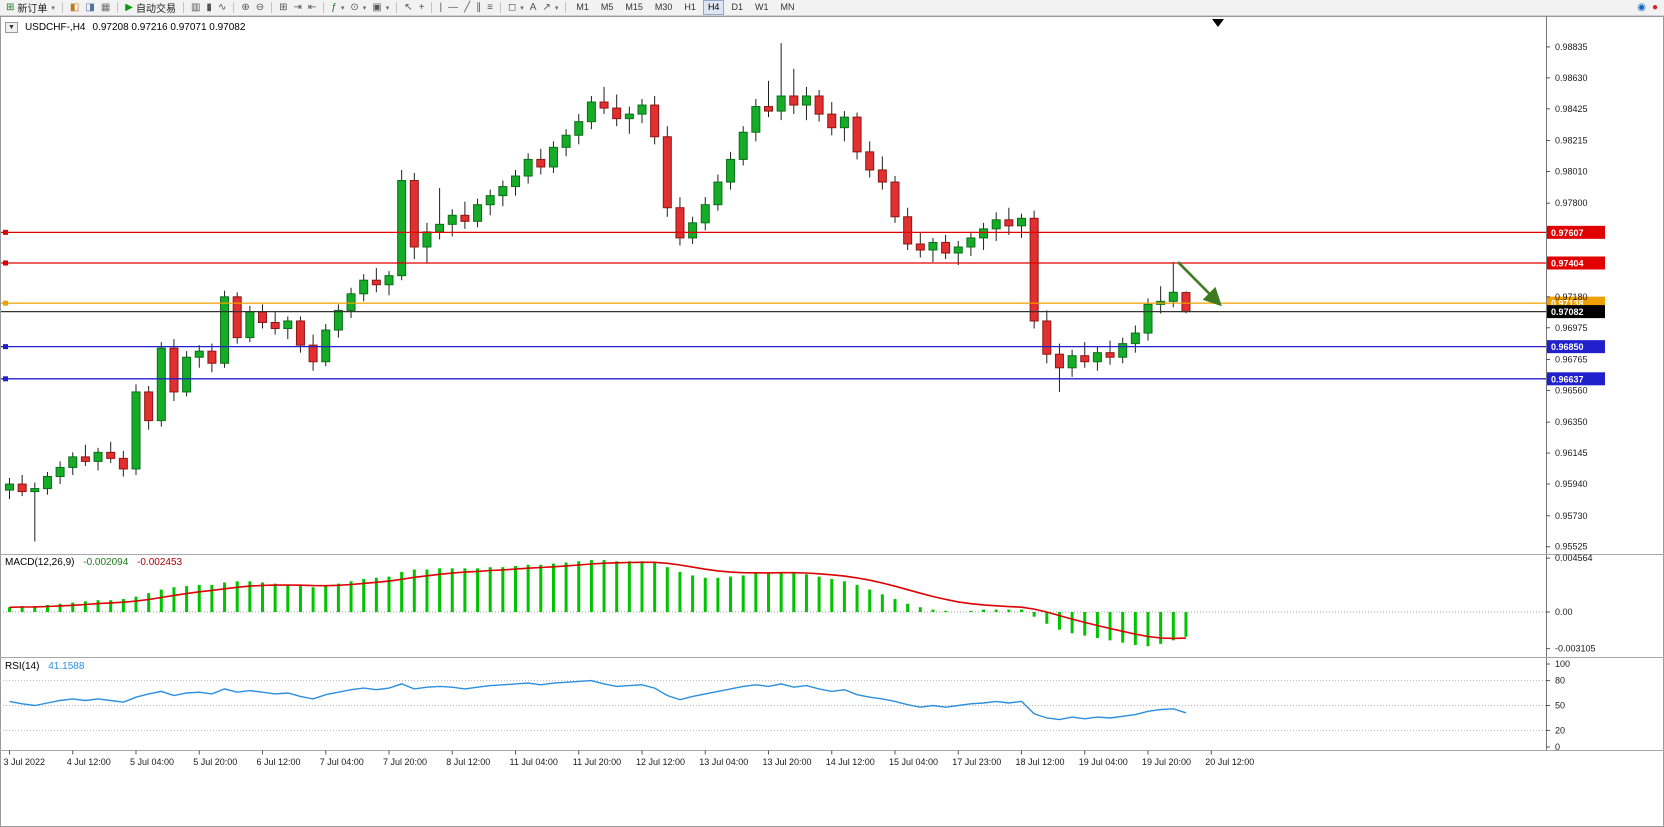 The image size is (1664, 827). What do you see at coordinates (222, 8) in the screenshot?
I see `line-chart-button: ∿` at bounding box center [222, 8].